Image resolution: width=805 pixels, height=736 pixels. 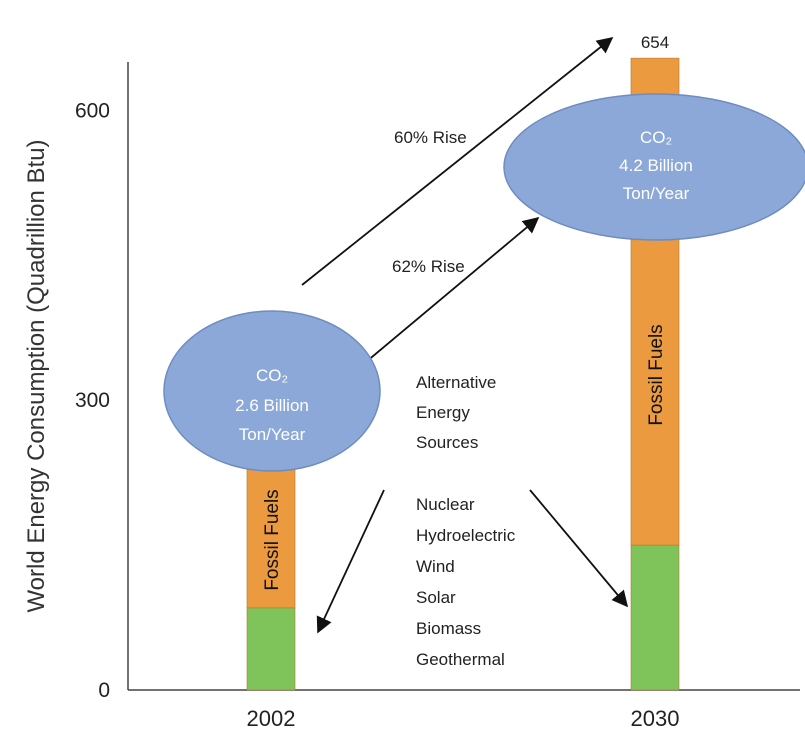 What do you see at coordinates (656, 137) in the screenshot?
I see `co2-2030-title: CO₂` at bounding box center [656, 137].